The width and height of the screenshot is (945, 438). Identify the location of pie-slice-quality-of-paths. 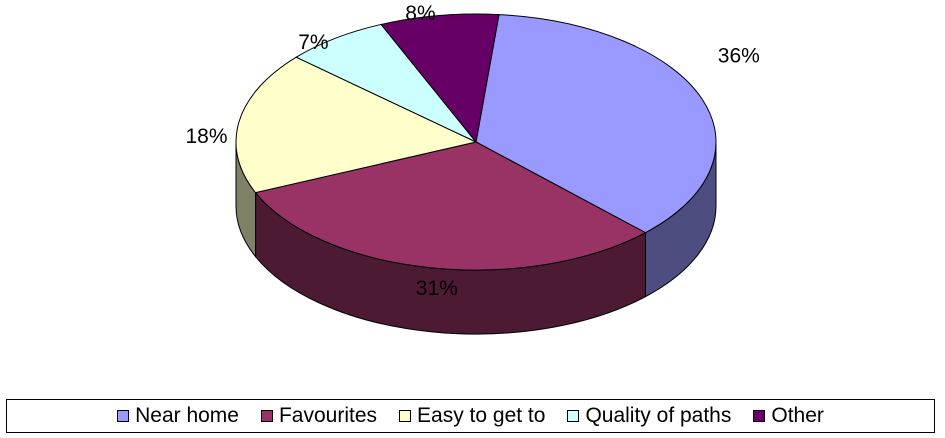
(386, 83).